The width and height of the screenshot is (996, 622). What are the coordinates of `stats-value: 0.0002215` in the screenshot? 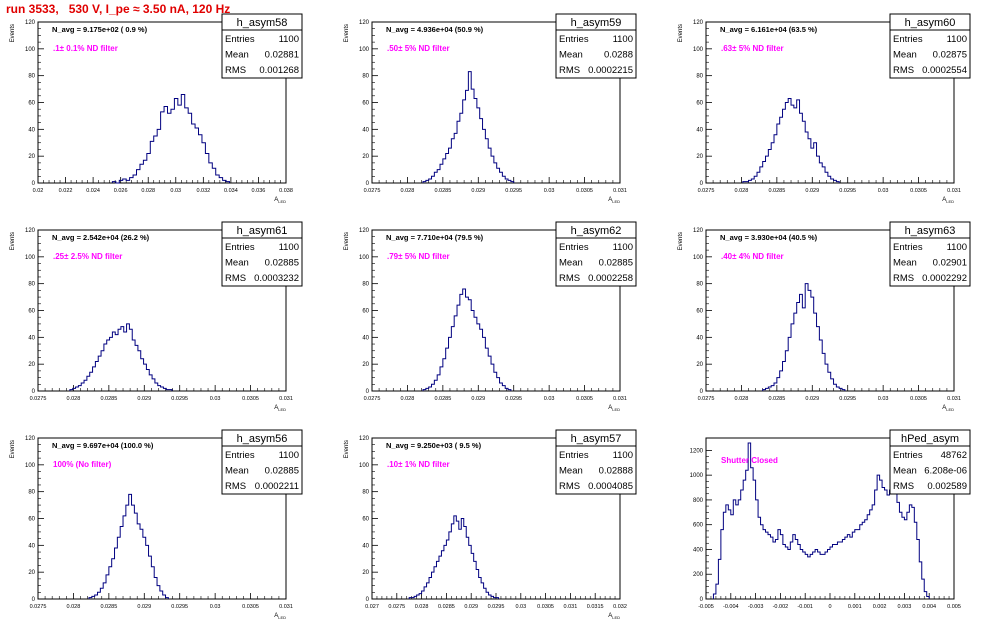 It's located at (610, 70).